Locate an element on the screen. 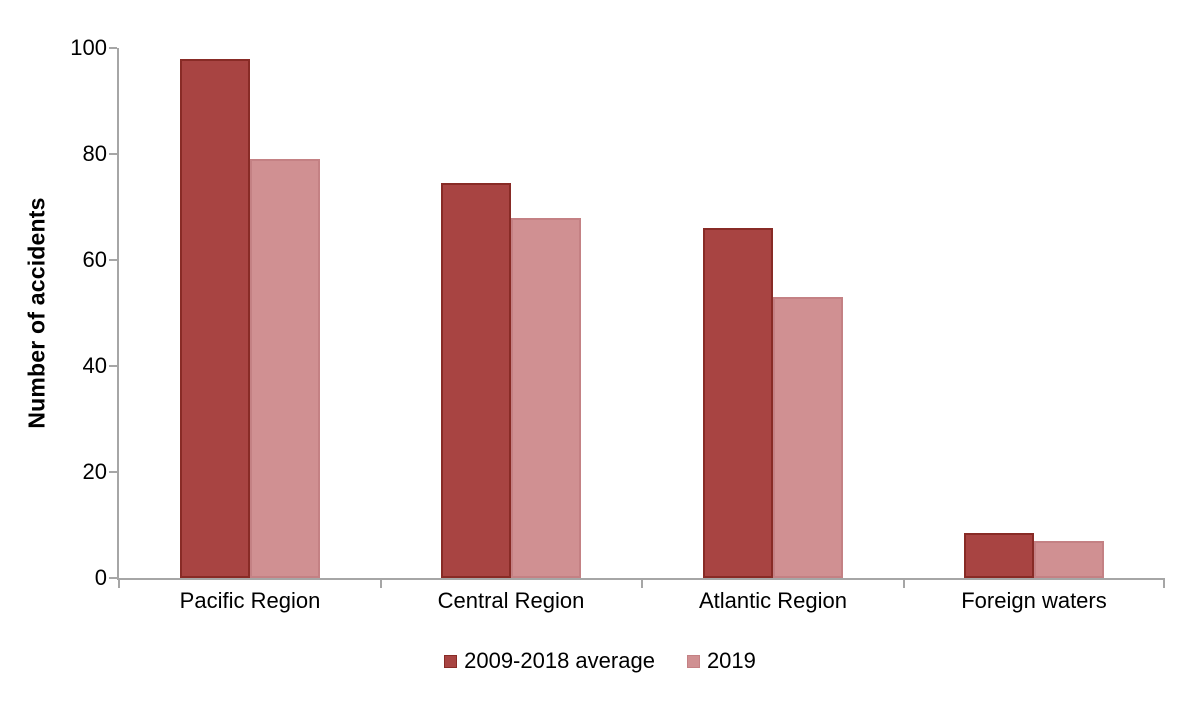  y-axis-tick-label: 80 is located at coordinates (94, 153).